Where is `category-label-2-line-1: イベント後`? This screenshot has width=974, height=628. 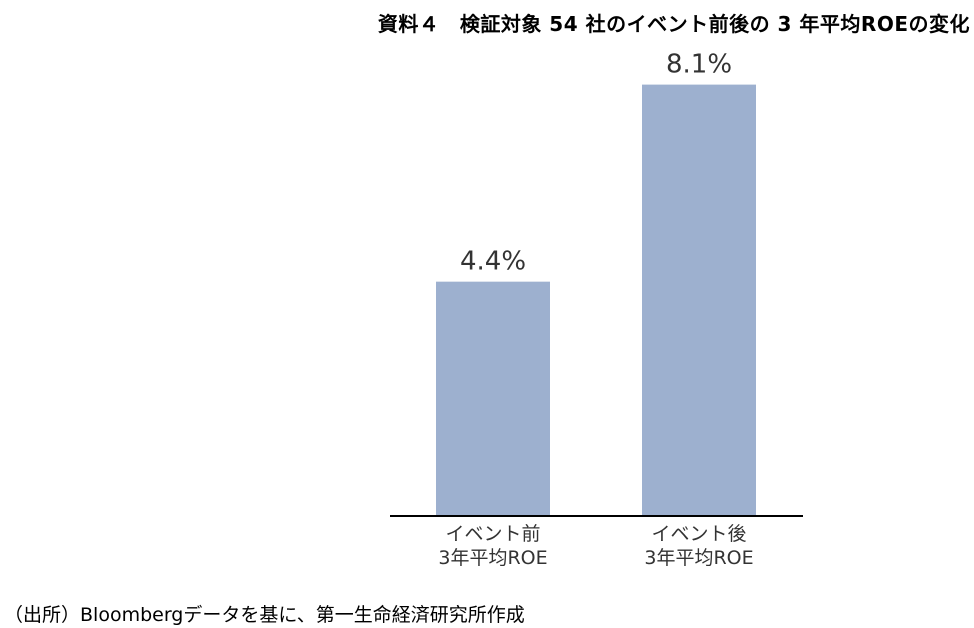 category-label-2-line-1: イベント後 is located at coordinates (698, 534).